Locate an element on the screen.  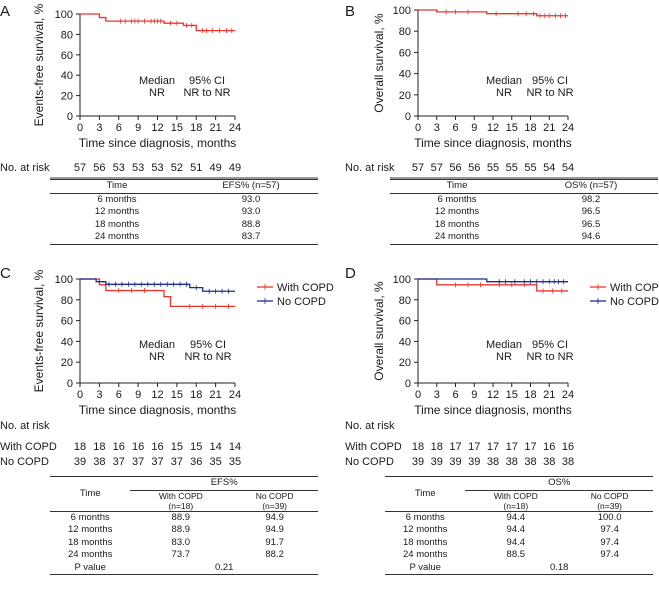
risk-value: 55 is located at coordinates (493, 168).